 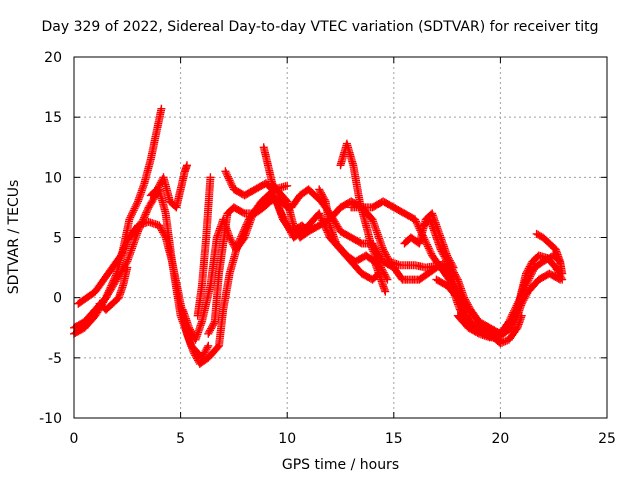 What do you see at coordinates (53, 118) in the screenshot?
I see `y-tick-label: 15` at bounding box center [53, 118].